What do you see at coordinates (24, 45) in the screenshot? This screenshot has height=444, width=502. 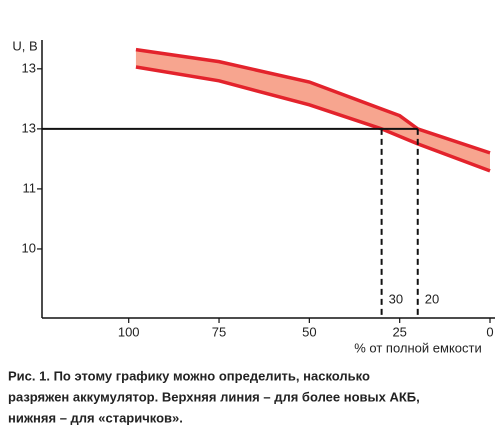 I see `y-axis-label: U, B` at bounding box center [24, 45].